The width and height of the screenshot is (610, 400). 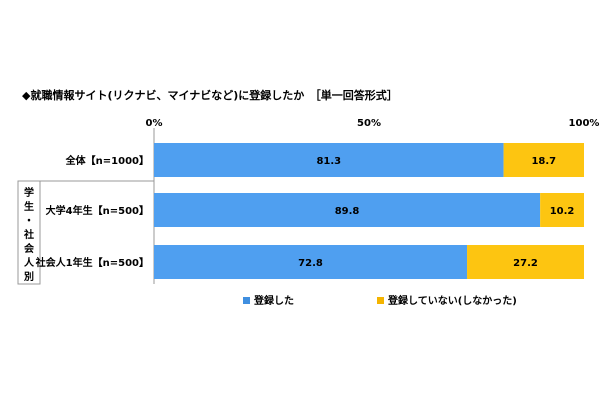 I want to click on legend-label: 登録していない(しなかった), so click(x=452, y=300).